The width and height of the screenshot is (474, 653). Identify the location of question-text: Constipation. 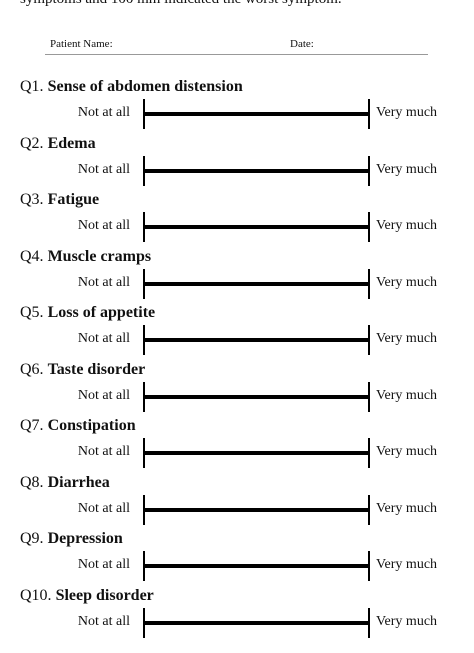
(91, 425).